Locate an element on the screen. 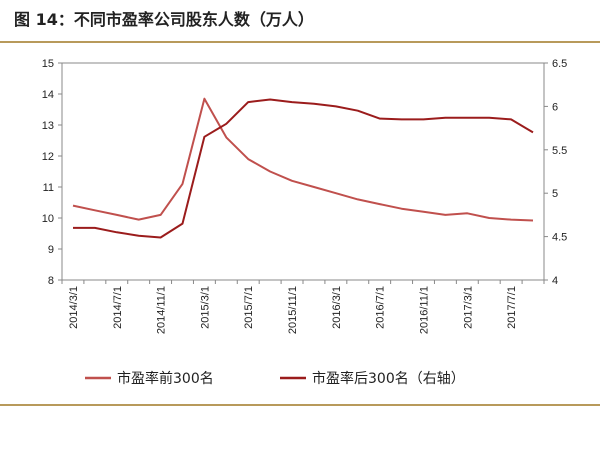 The height and width of the screenshot is (451, 600). x-tick-label: 2017/3/1 is located at coordinates (468, 307).